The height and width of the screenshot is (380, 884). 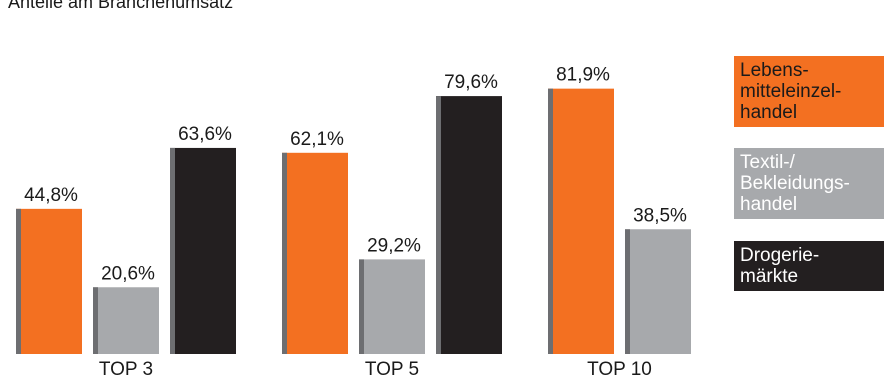 I want to click on bar-top5-s2, so click(x=469, y=225).